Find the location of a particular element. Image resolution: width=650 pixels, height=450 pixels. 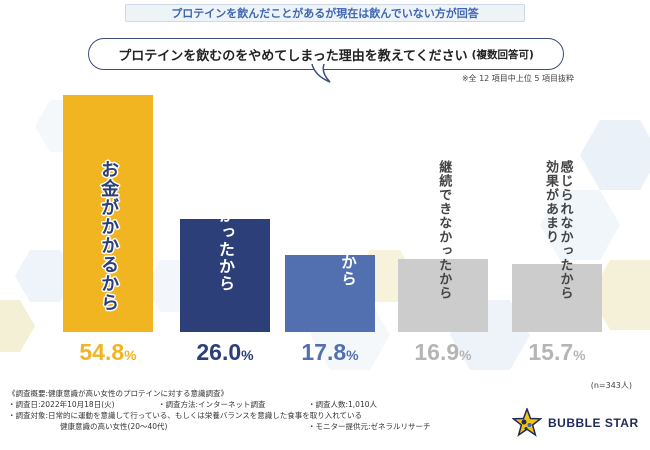

sample-size: (n=343人) is located at coordinates (611, 385).